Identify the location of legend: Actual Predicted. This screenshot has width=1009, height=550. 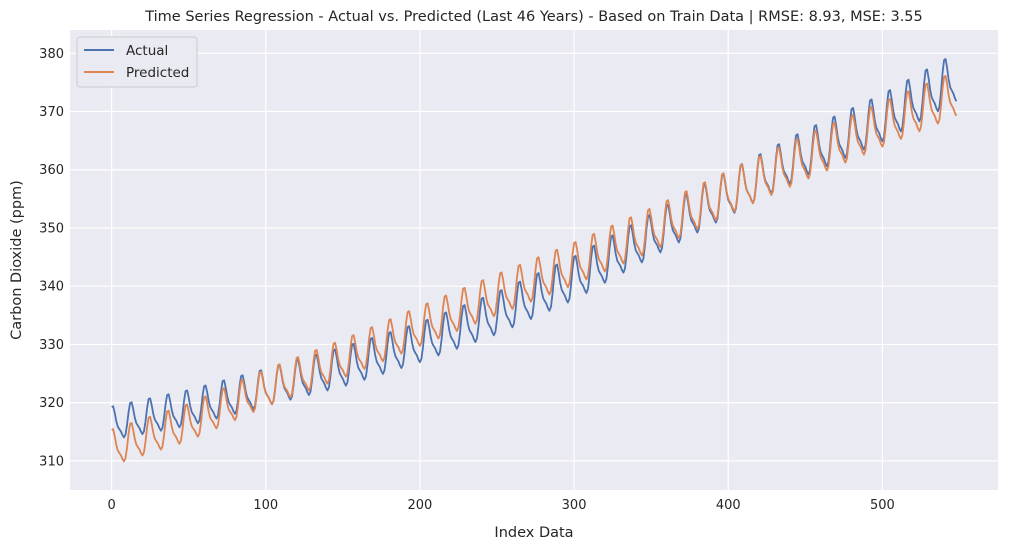
(137, 62).